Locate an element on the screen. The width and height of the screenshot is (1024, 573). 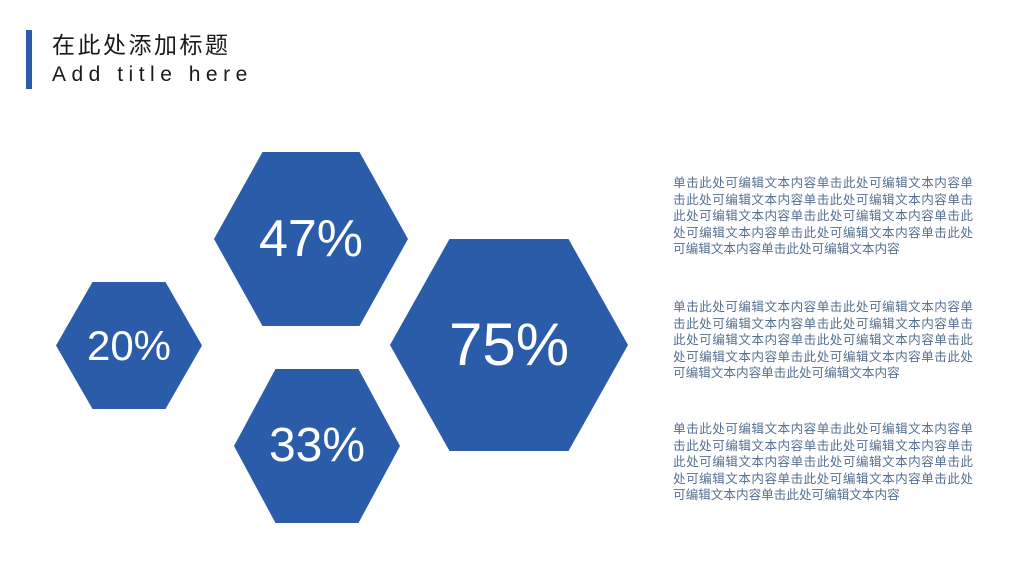
hexagon-stat-75: 75% is located at coordinates (509, 345).